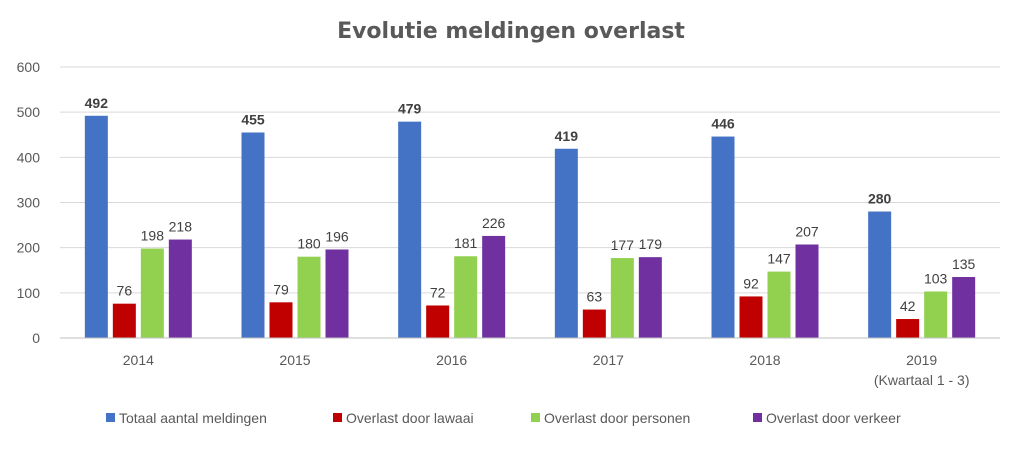 The image size is (1023, 452). What do you see at coordinates (779, 259) in the screenshot?
I see `data-label: 147` at bounding box center [779, 259].